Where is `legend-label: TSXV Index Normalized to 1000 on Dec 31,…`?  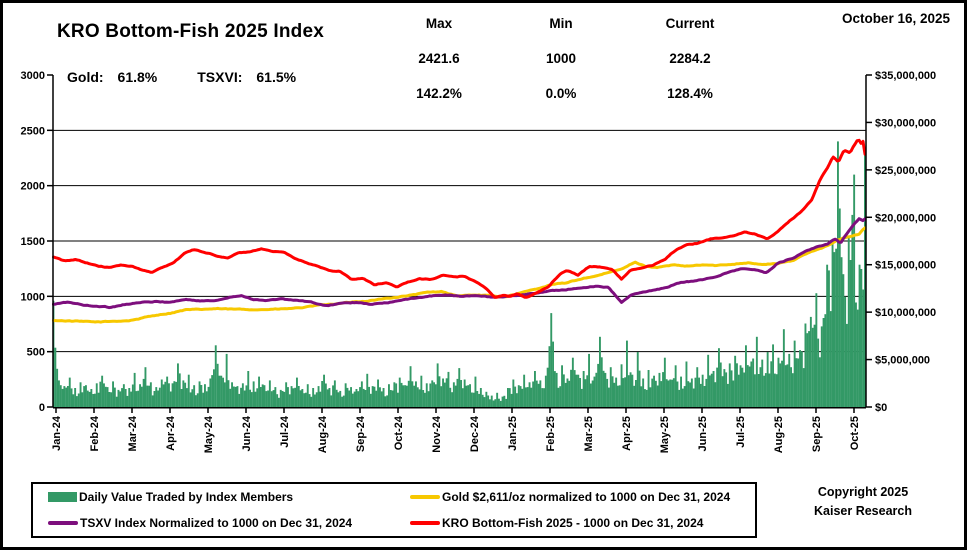
legend-label: TSXV Index Normalized to 1000 on Dec 31,… is located at coordinates (216, 523).